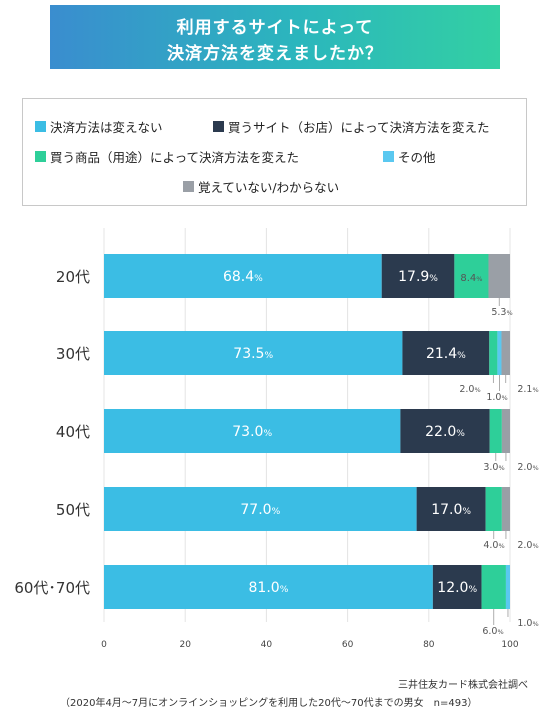 This screenshot has height=716, width=550. I want to click on data-label: 81.0%, so click(269, 588).